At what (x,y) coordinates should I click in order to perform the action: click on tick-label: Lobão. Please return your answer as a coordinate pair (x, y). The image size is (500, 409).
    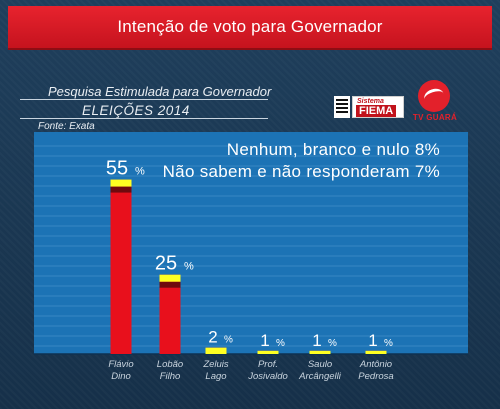
    Looking at the image, I should click on (170, 364).